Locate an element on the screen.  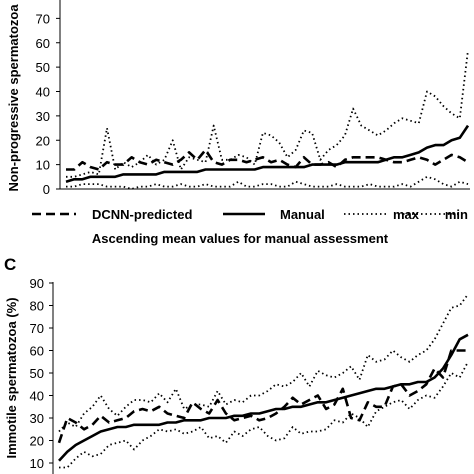
p1-series-min is located at coordinates (267, 182).